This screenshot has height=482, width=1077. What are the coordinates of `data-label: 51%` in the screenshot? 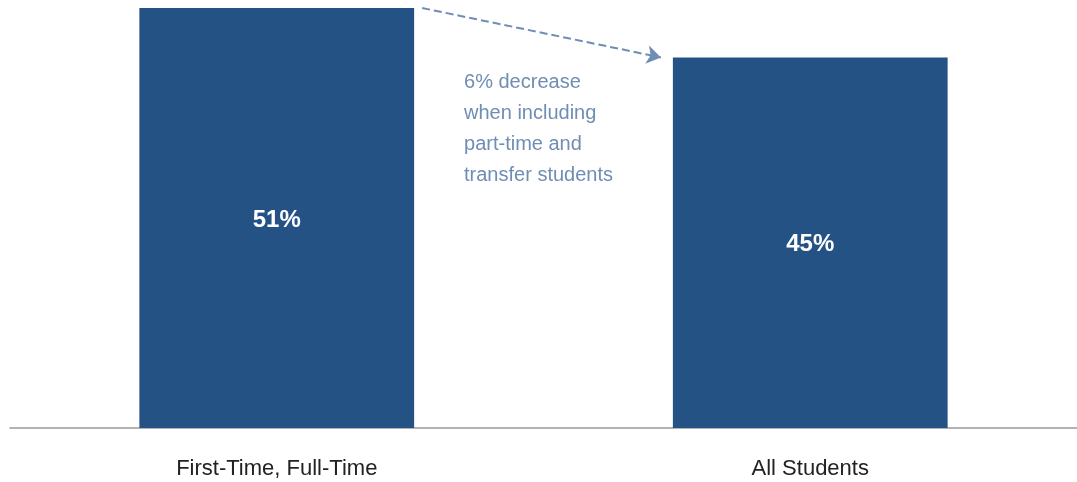 It's located at (276, 218).